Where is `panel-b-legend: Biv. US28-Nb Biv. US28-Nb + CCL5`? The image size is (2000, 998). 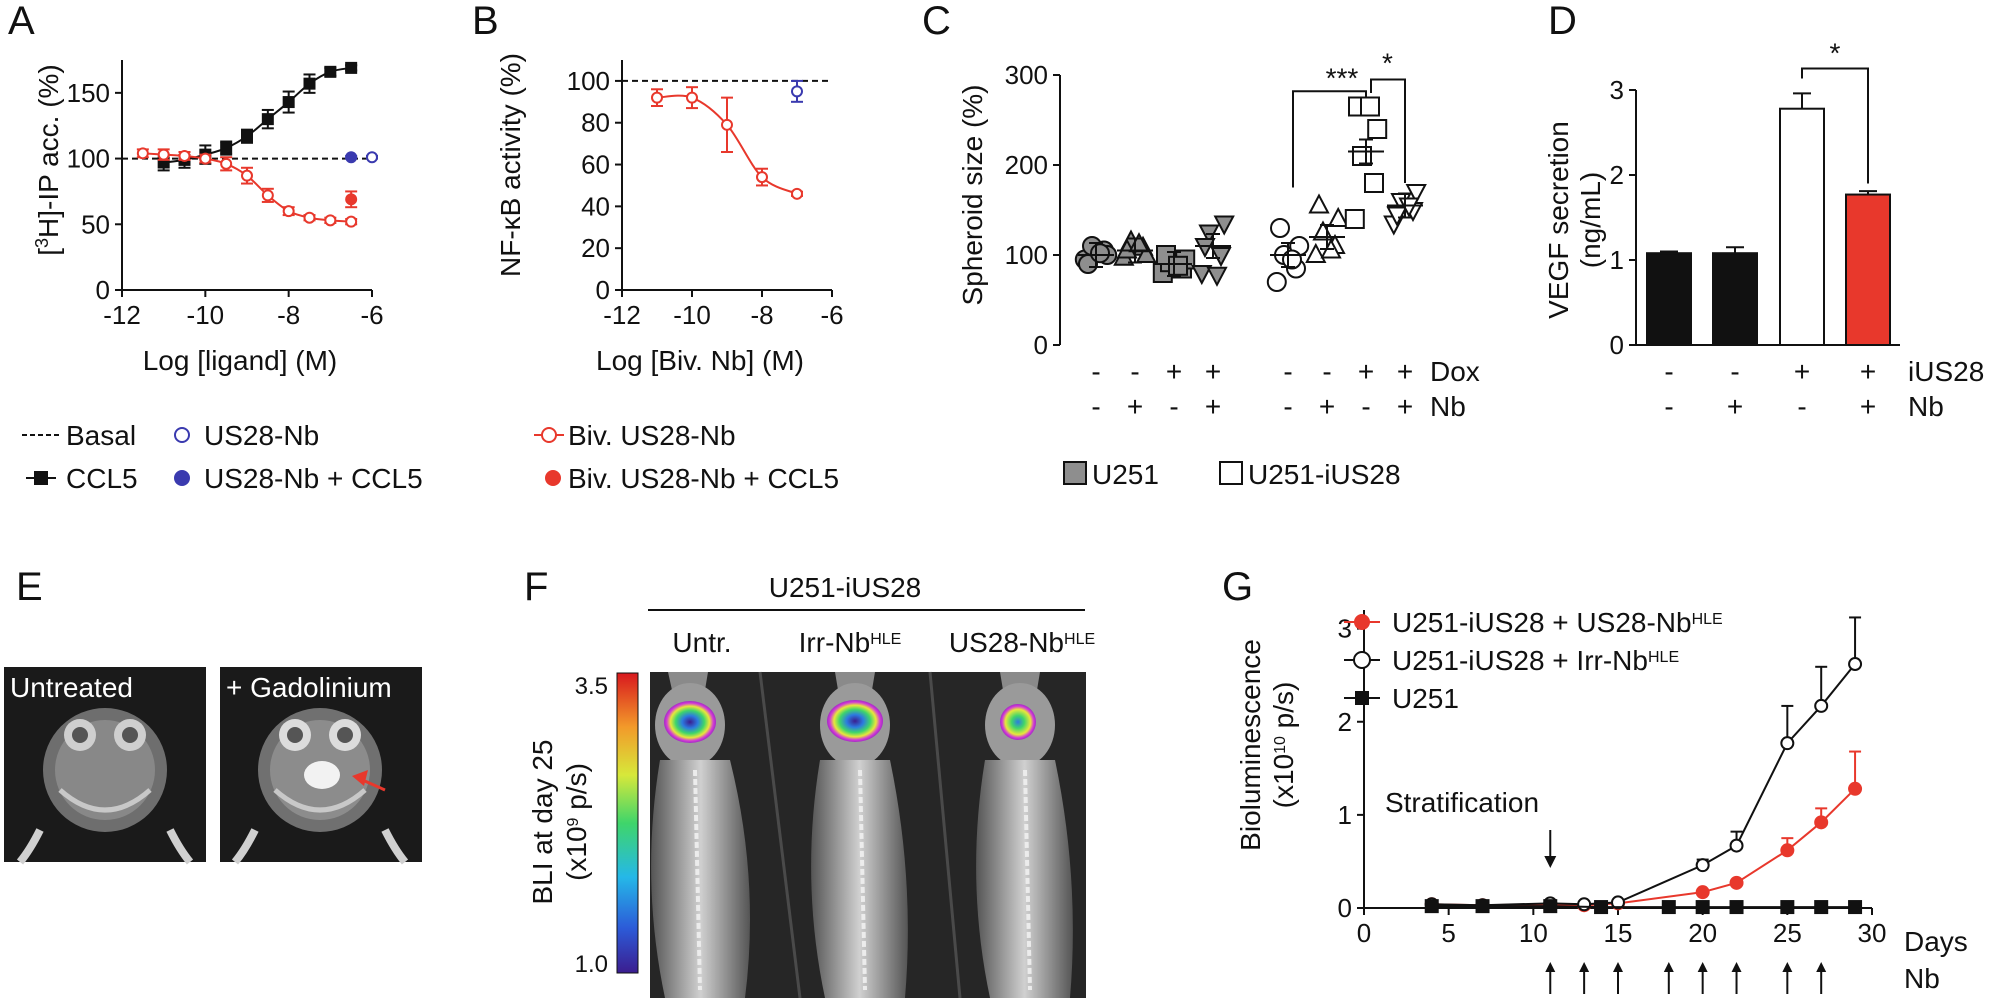
panel-b-legend: Biv. US28-Nb Biv. US28-Nb + CCL5 is located at coordinates (686, 457).